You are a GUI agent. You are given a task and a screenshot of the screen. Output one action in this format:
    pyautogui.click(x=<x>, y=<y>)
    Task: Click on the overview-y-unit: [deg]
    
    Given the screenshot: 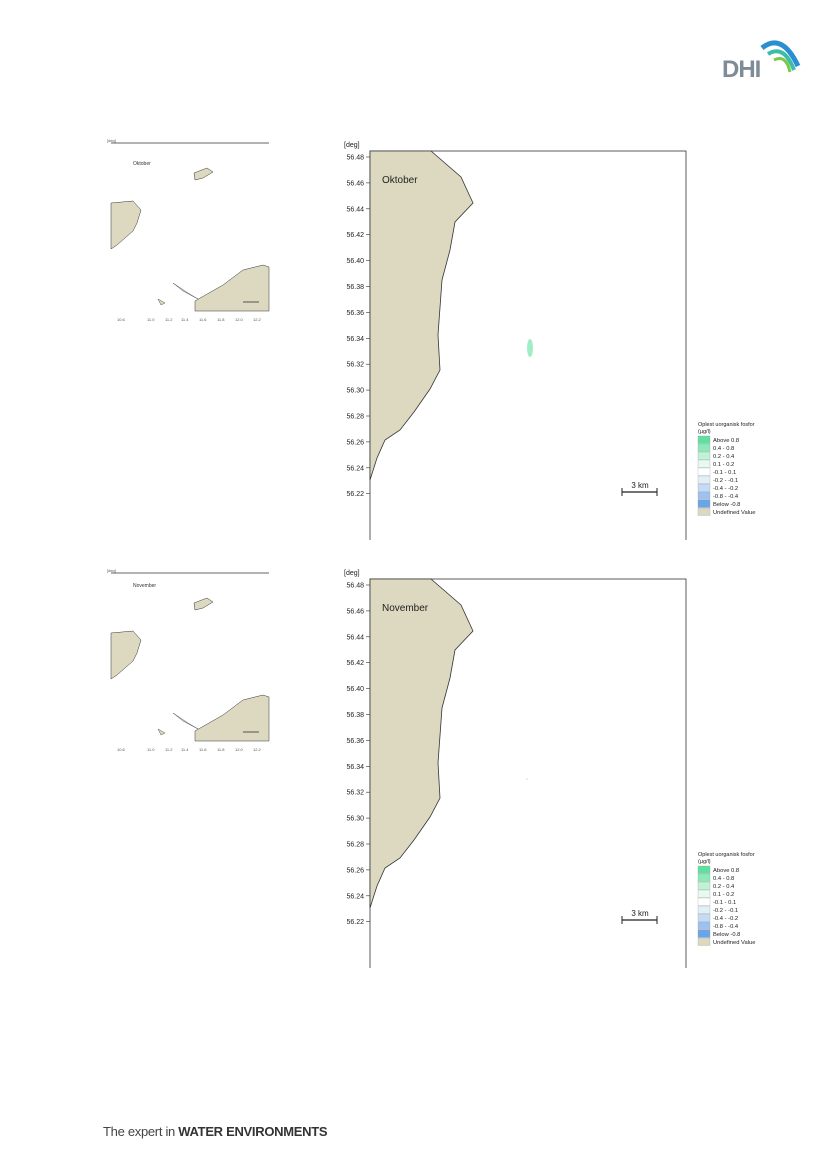 What is the action you would take?
    pyautogui.click(x=111, y=140)
    